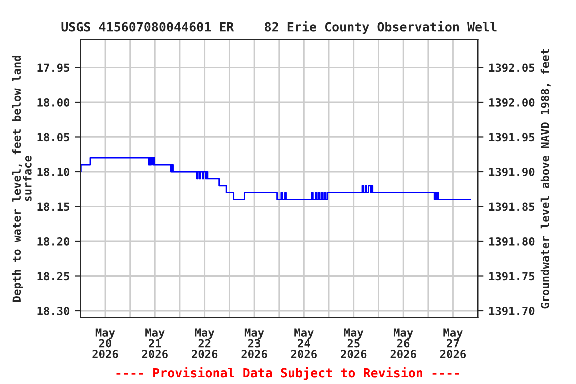 The height and width of the screenshot is (384, 576). I want to click on y-tick-label: 18.10, so click(54, 172).